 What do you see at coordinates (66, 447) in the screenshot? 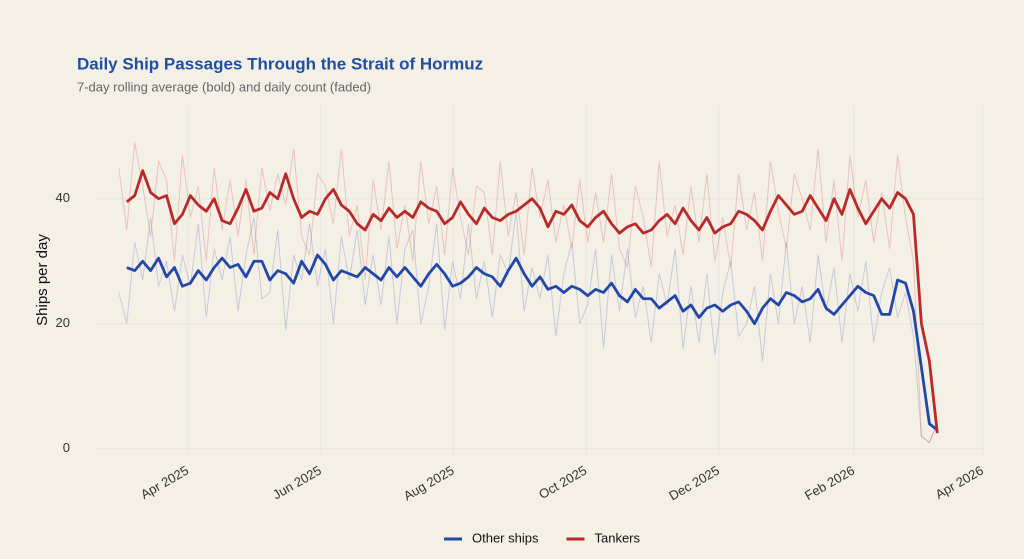
I see `y-tick-label: 0` at bounding box center [66, 447].